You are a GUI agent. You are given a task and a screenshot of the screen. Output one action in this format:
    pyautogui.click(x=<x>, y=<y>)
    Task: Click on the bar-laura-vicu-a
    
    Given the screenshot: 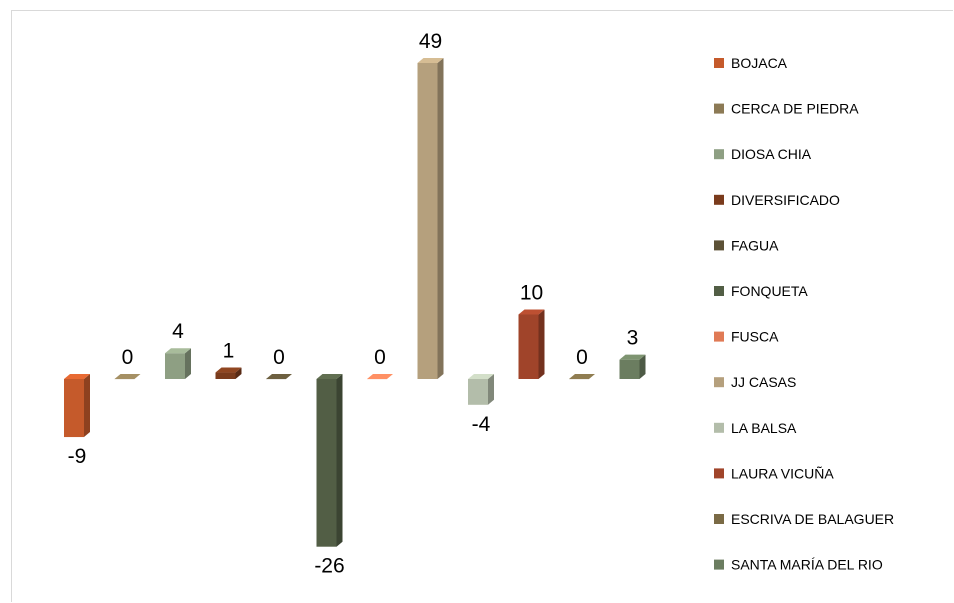 What is the action you would take?
    pyautogui.click(x=531, y=344)
    